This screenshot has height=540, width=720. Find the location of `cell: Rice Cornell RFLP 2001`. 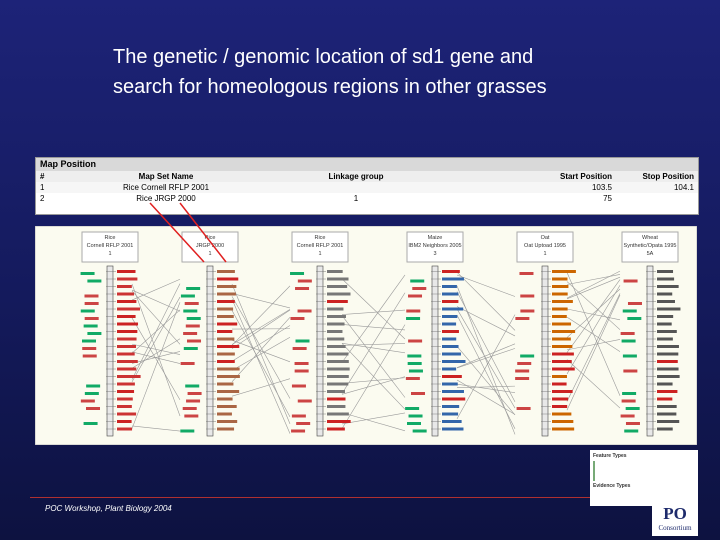

cell: Rice Cornell RFLP 2001 is located at coordinates (166, 187).